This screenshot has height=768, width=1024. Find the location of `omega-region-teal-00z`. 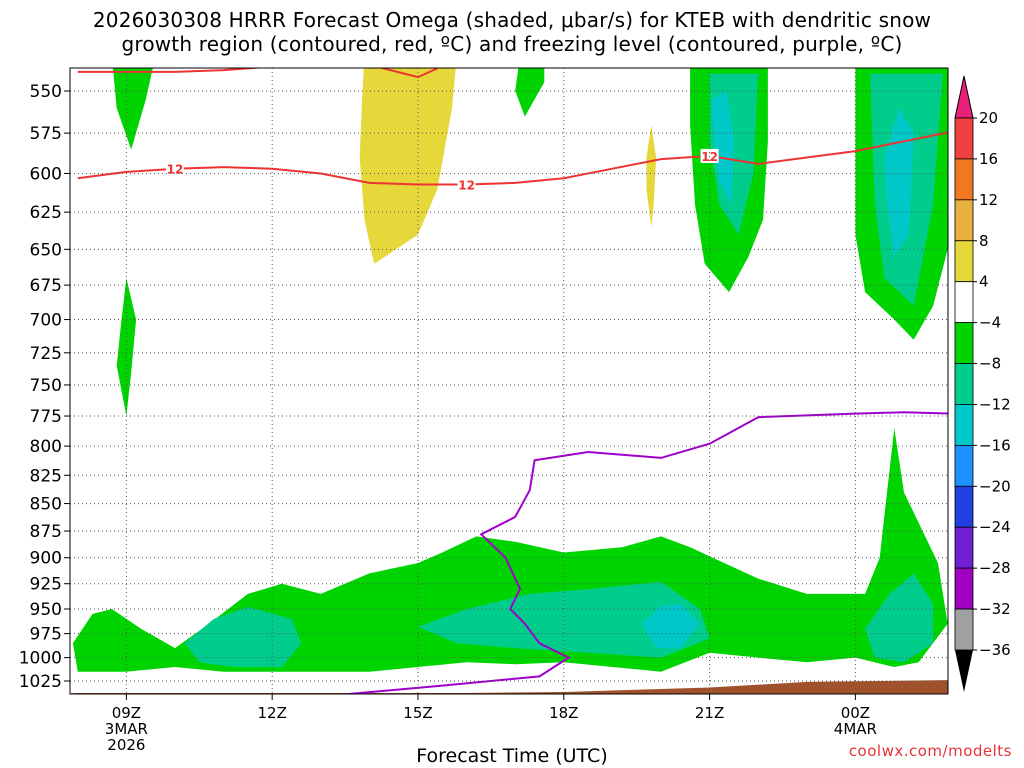

omega-region-teal-00z is located at coordinates (899, 618).